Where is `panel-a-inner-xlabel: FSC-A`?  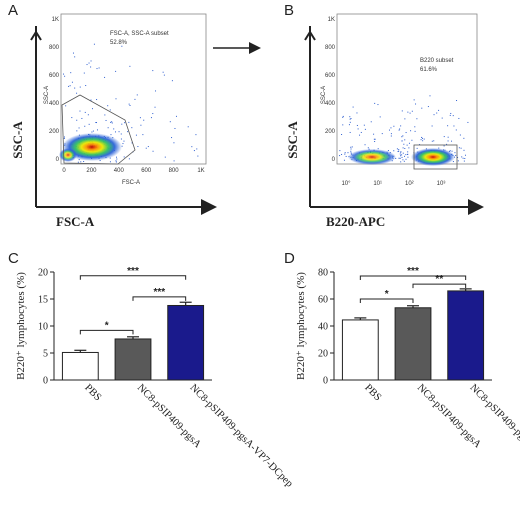
panel-a-inner-xlabel: FSC-A is located at coordinates (131, 183).